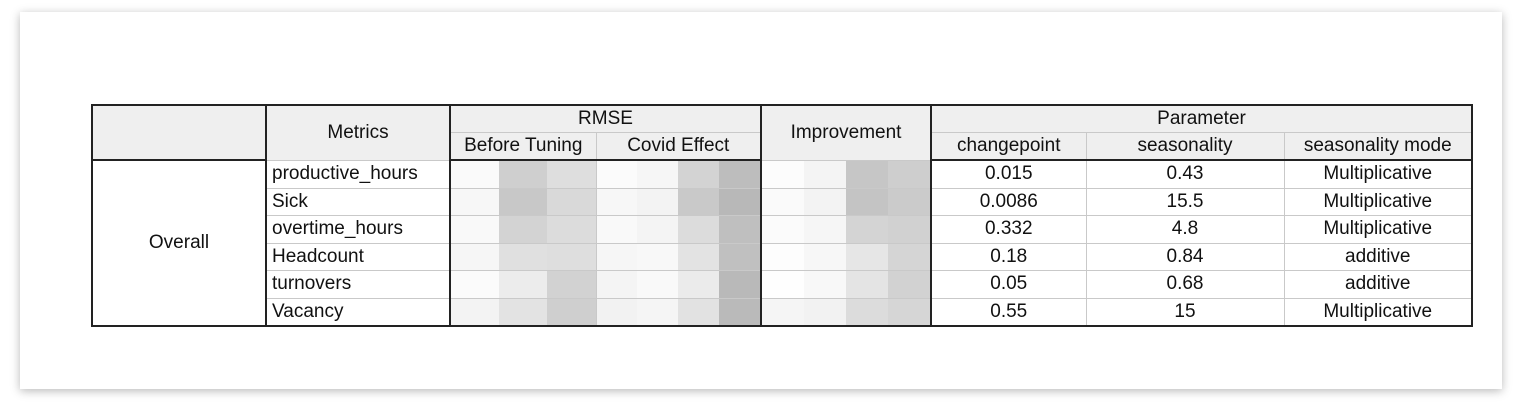  Describe the element at coordinates (1378, 146) in the screenshot. I see `seasonality-mode-header: seasonality mode` at that location.